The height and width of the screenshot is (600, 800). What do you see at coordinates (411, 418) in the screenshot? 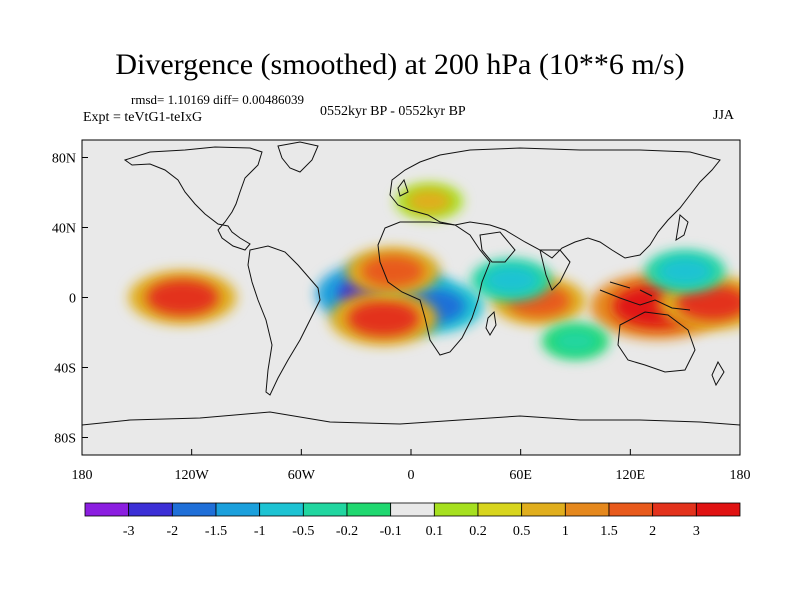
I see `coast-antarctica` at bounding box center [411, 418].